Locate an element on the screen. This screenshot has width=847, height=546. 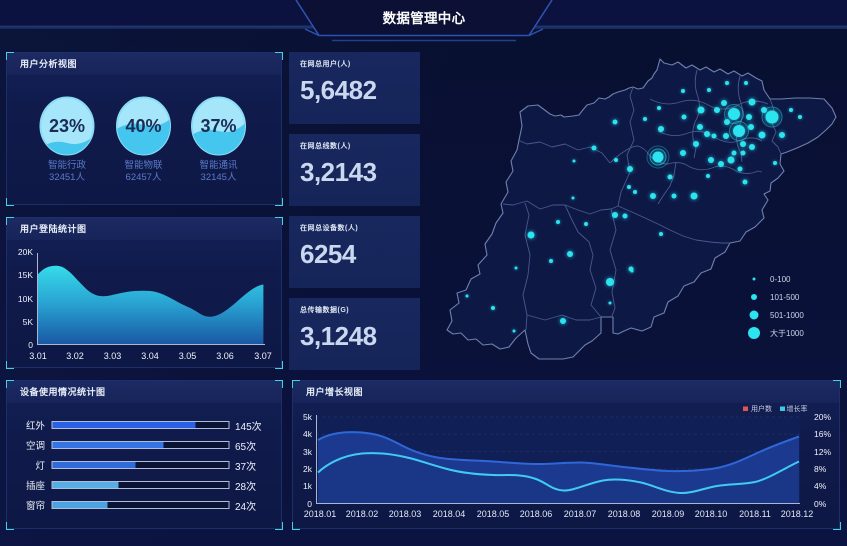
svg-text: 4k is located at coordinates (308, 434).